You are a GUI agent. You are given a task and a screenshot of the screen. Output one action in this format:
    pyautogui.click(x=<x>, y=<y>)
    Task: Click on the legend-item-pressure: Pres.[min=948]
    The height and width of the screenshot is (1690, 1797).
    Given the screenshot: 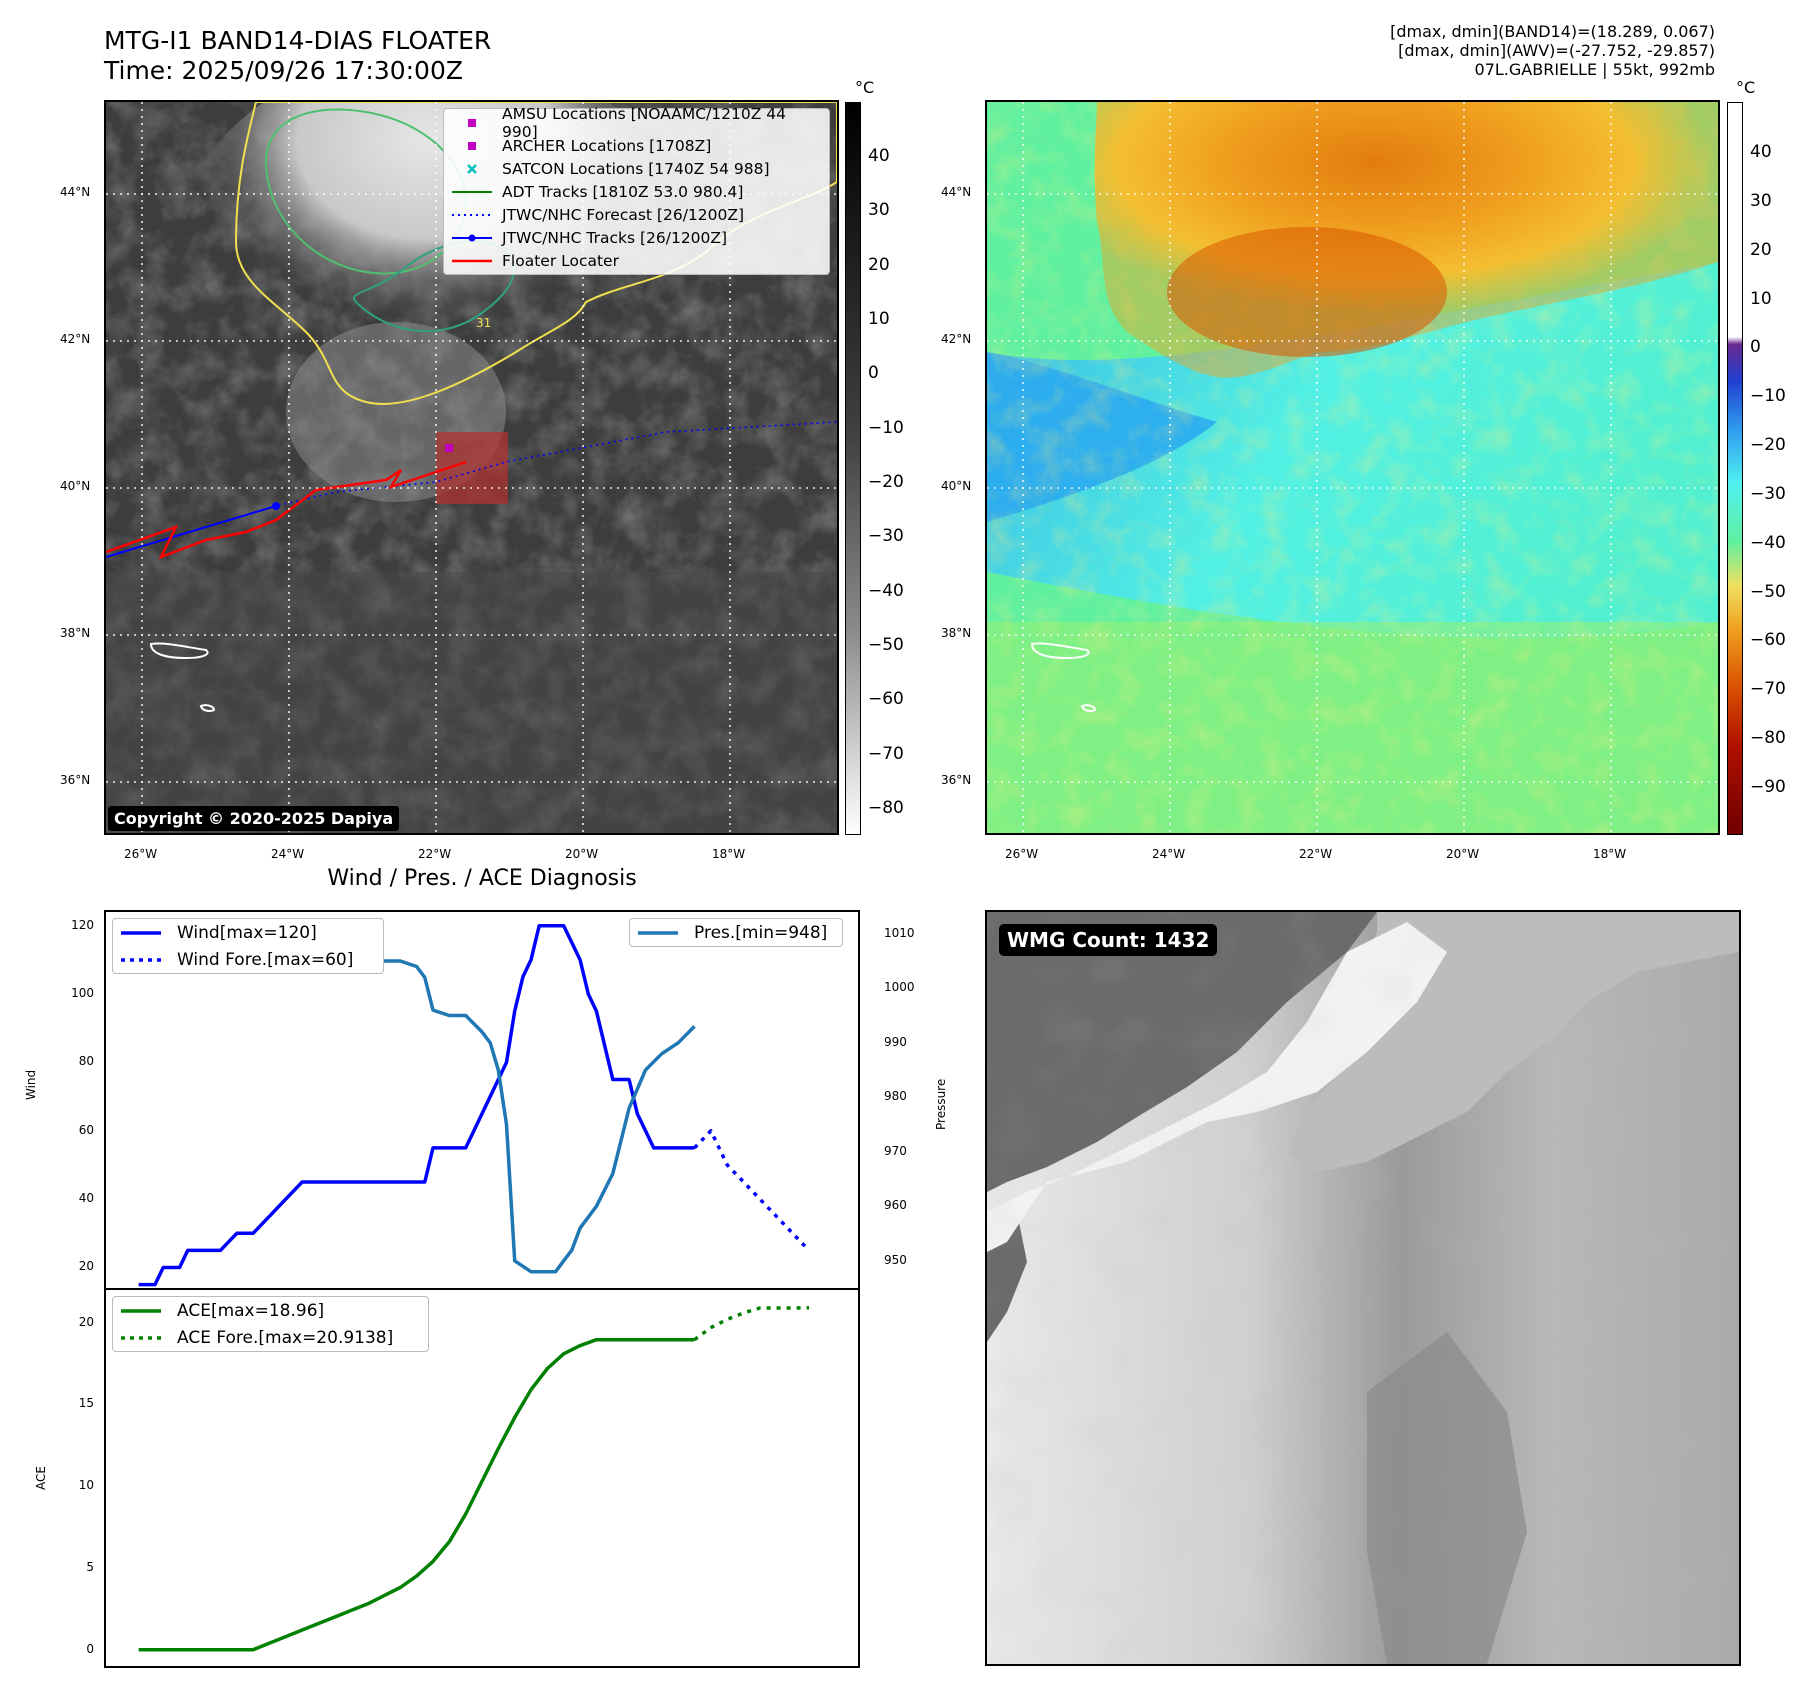 What is the action you would take?
    pyautogui.click(x=736, y=932)
    